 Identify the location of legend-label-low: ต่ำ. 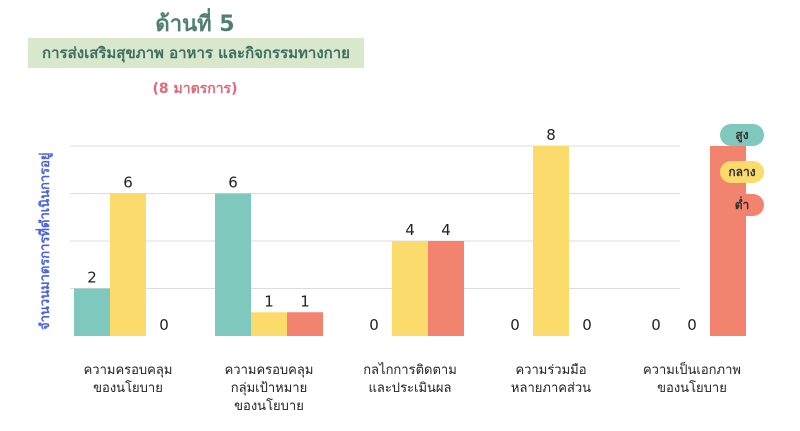
(742, 204).